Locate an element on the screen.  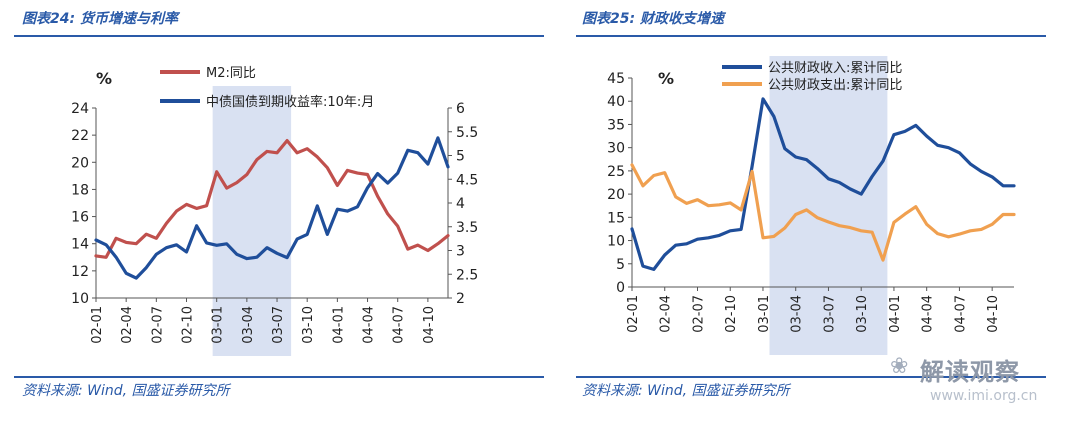
right-source-note: 资料来源: Wind, 国盛证券研究所 is located at coordinates (686, 391).